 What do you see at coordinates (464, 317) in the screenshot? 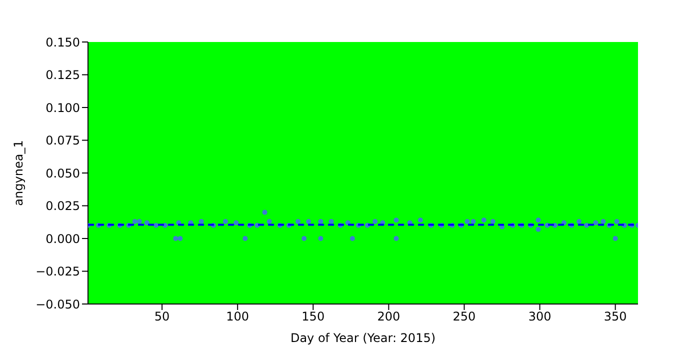
I see `x-tick-label: 250` at bounding box center [464, 317].